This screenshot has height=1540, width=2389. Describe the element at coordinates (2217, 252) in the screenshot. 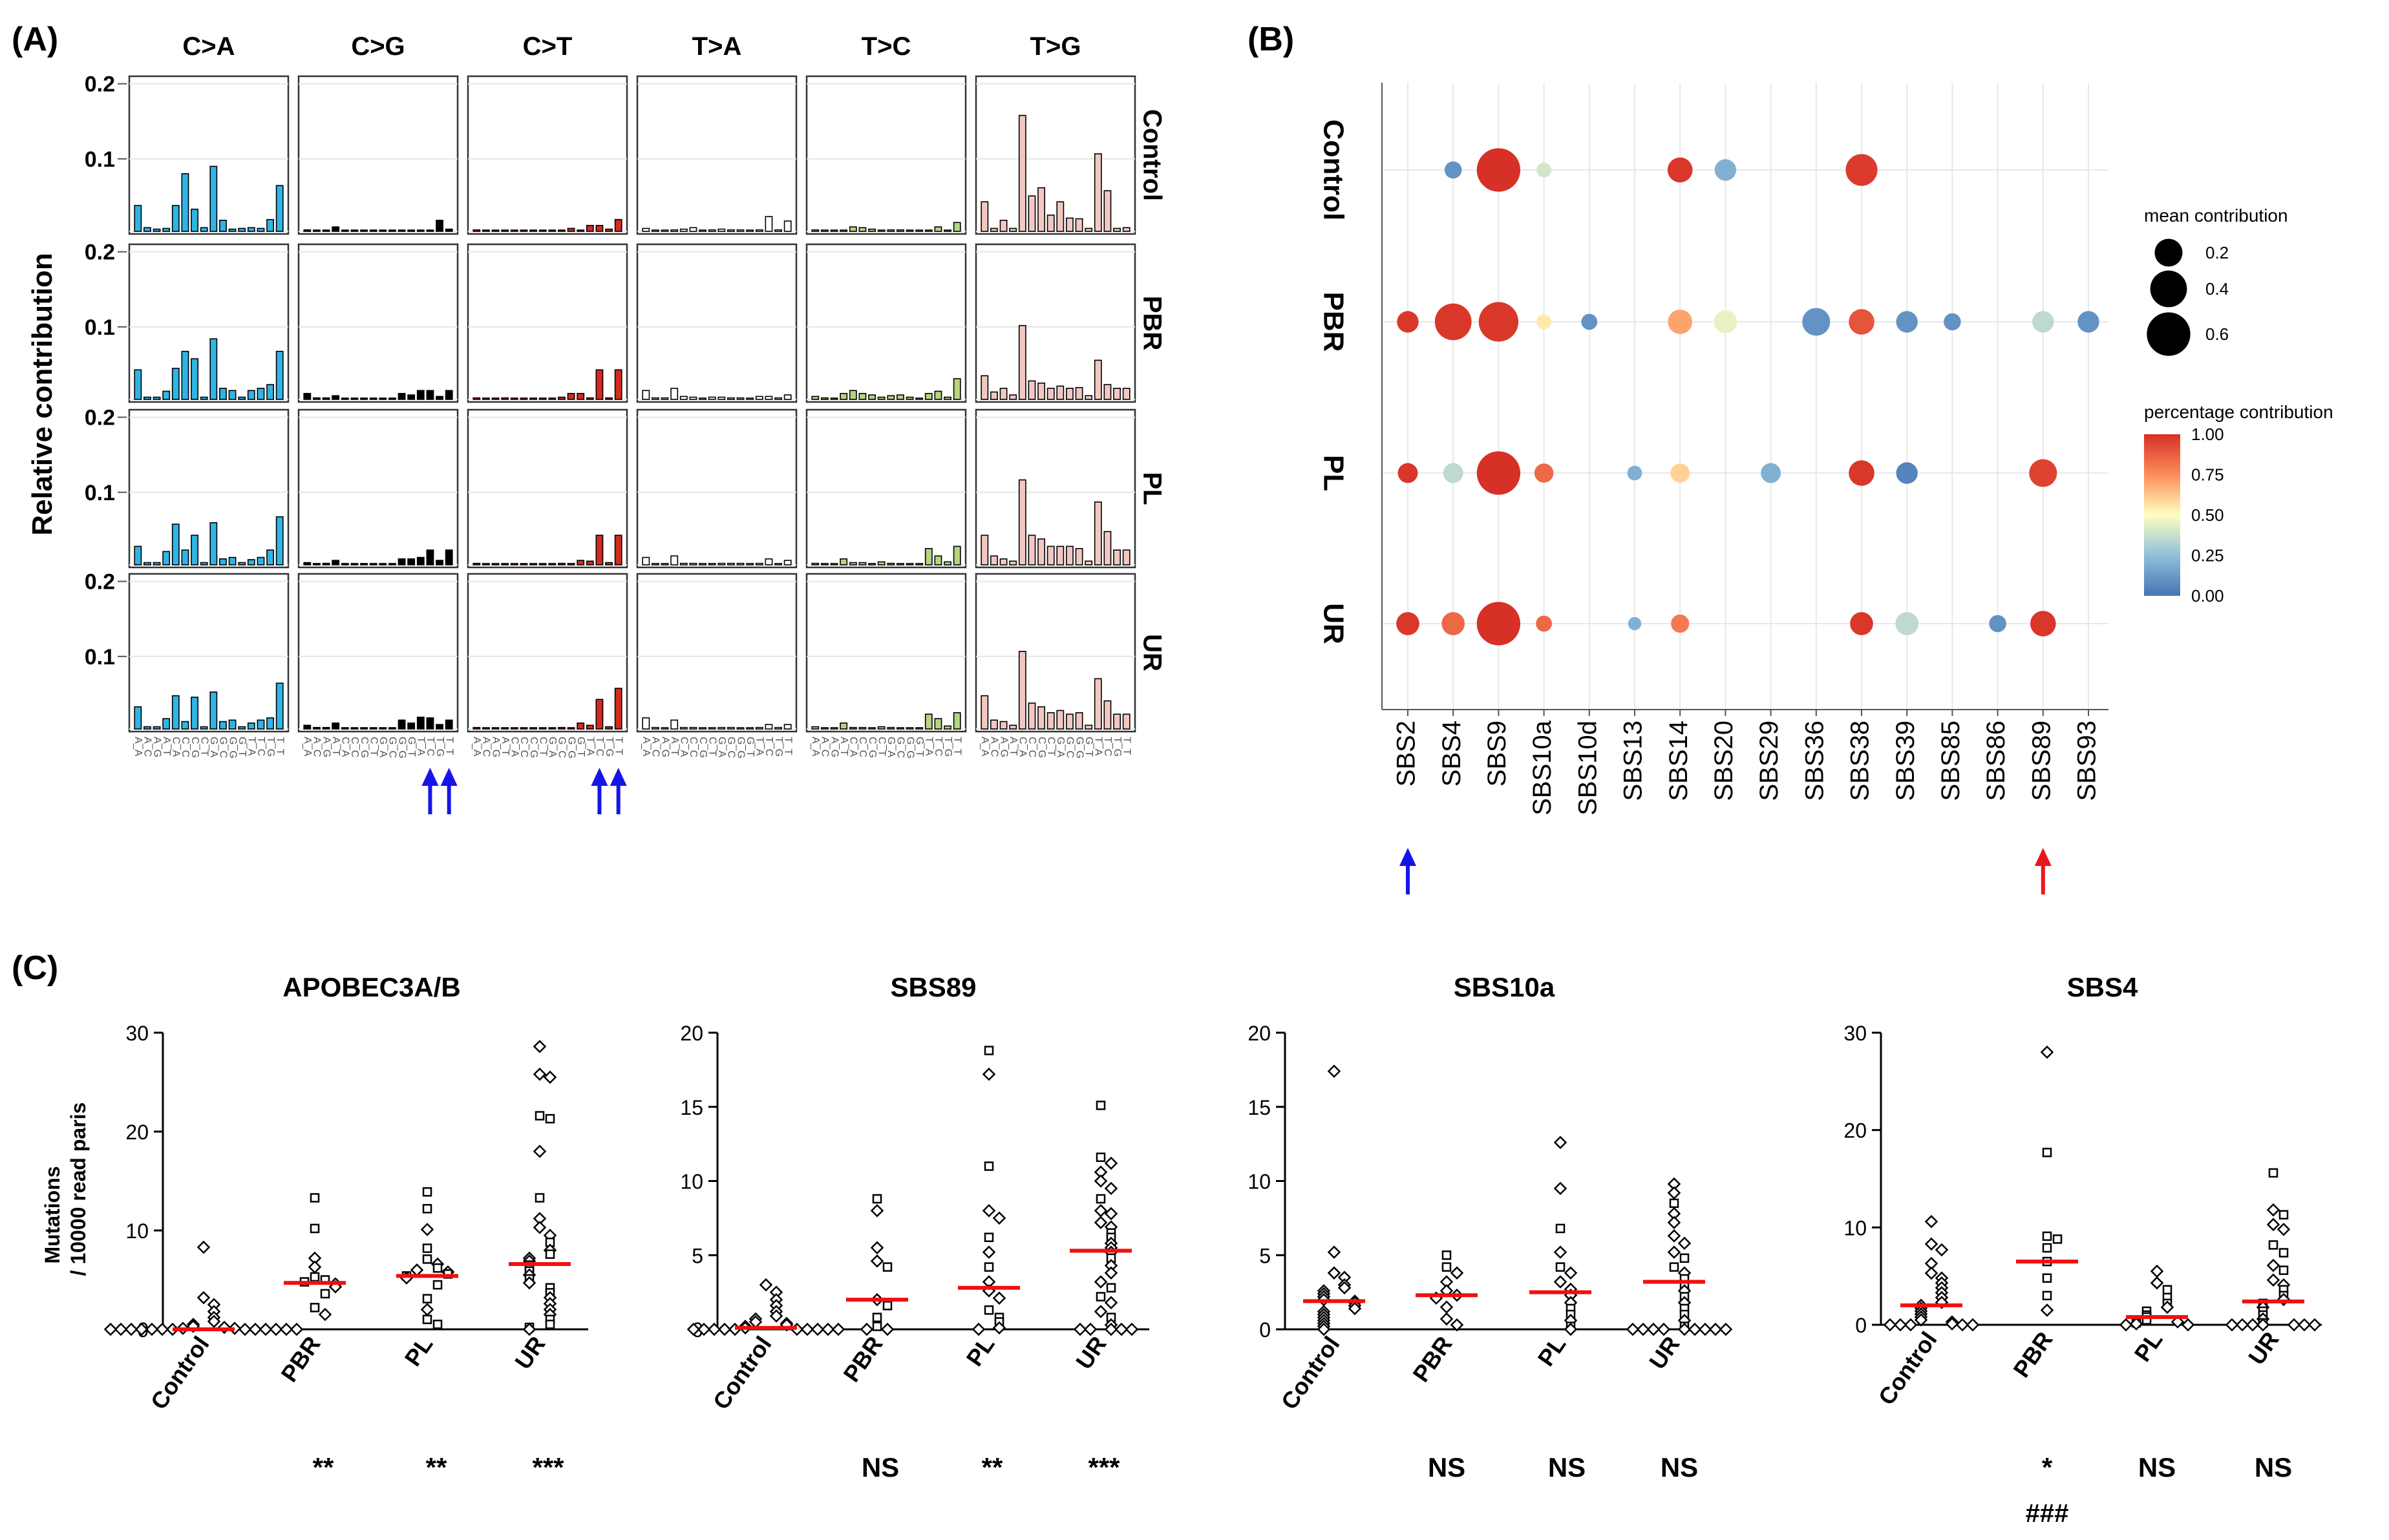

I see `size-legend-label: 0.2` at that location.